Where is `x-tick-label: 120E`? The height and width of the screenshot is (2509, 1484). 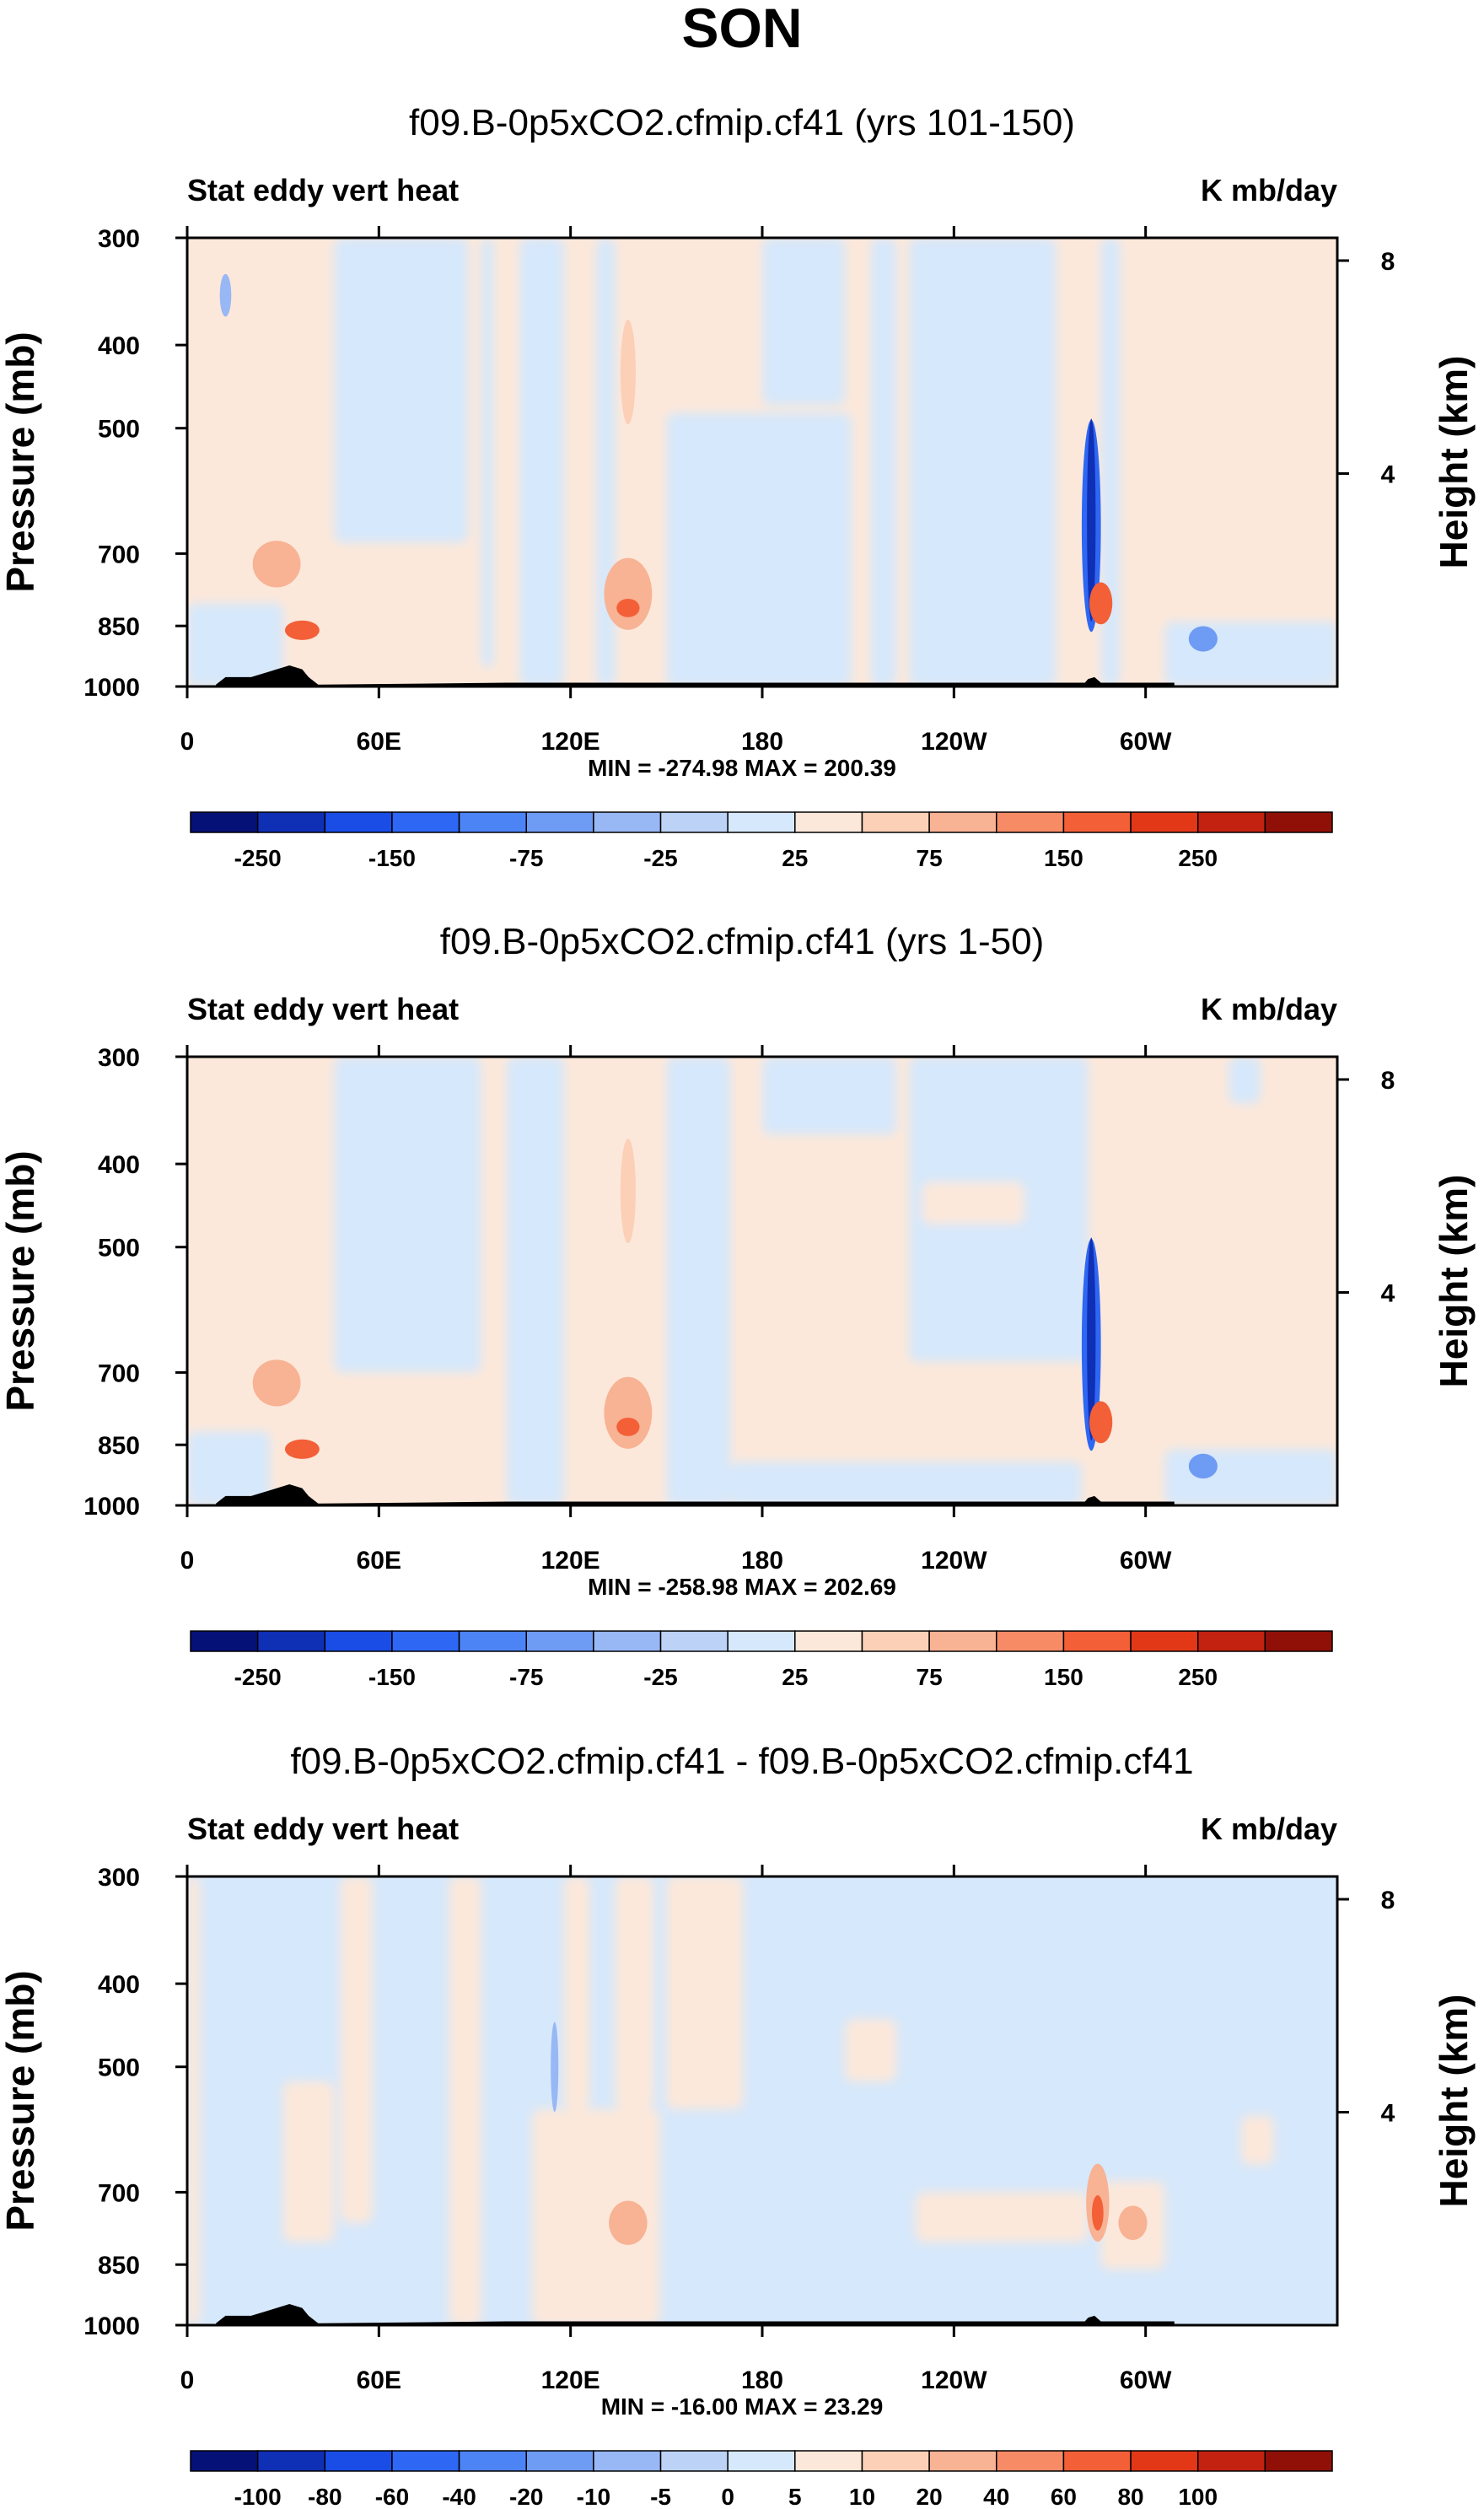 x-tick-label: 120E is located at coordinates (570, 1561).